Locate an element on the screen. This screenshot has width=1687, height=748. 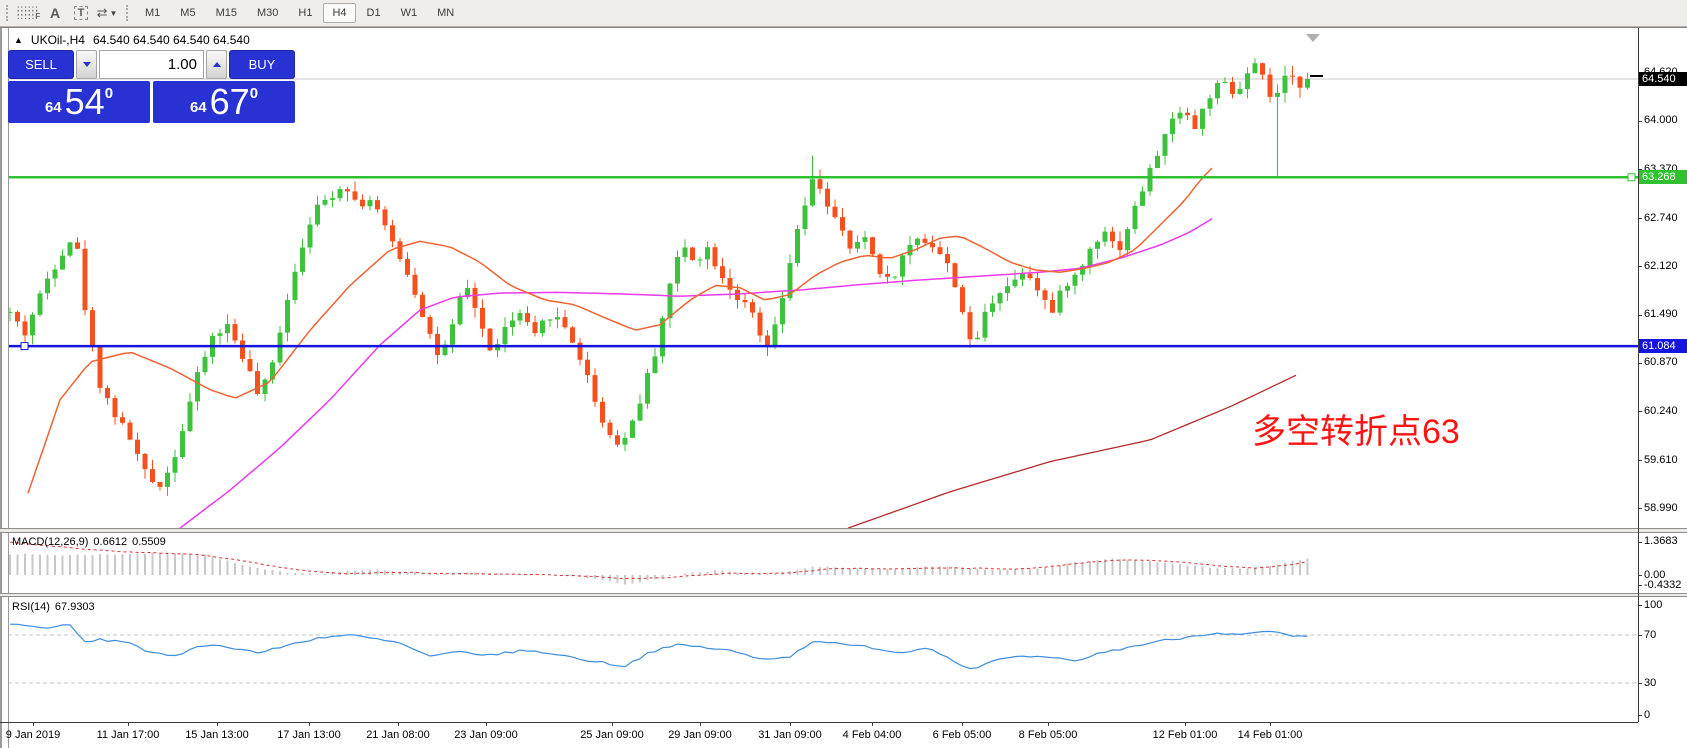
sell-price-main: 54 is located at coordinates (84, 101).